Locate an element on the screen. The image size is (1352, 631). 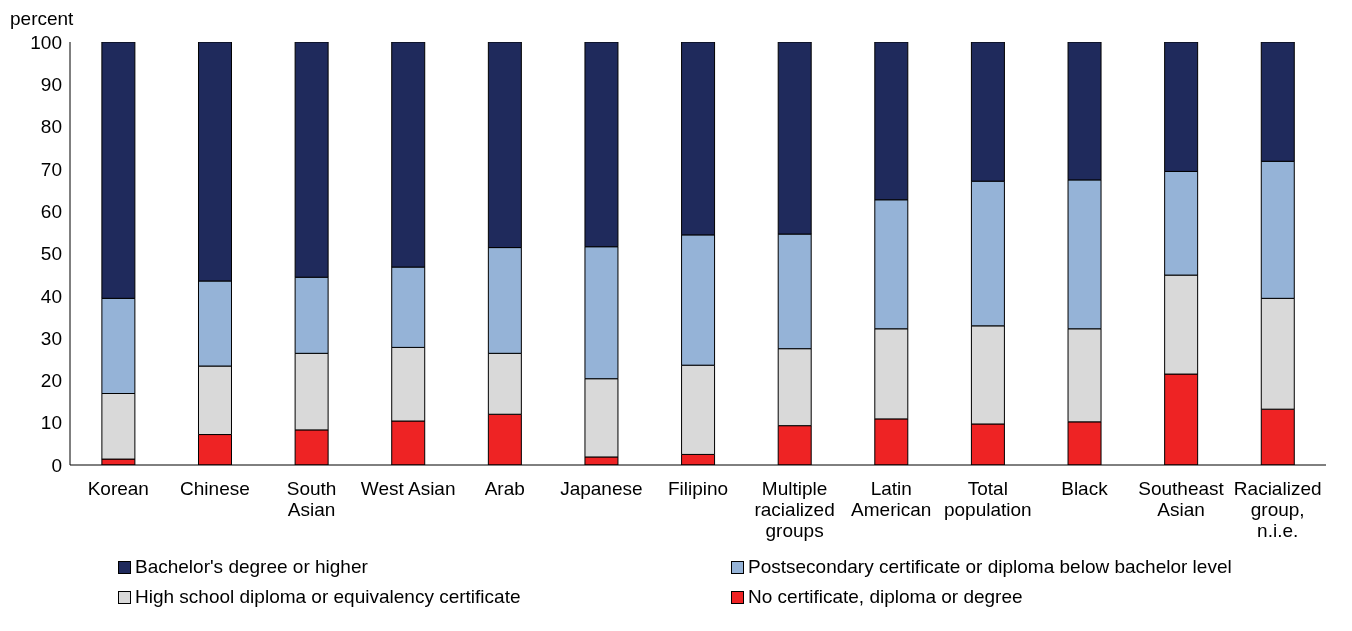
legend-label: Postsecondary certificate or diploma below bachelor level is located at coordinates (990, 567).